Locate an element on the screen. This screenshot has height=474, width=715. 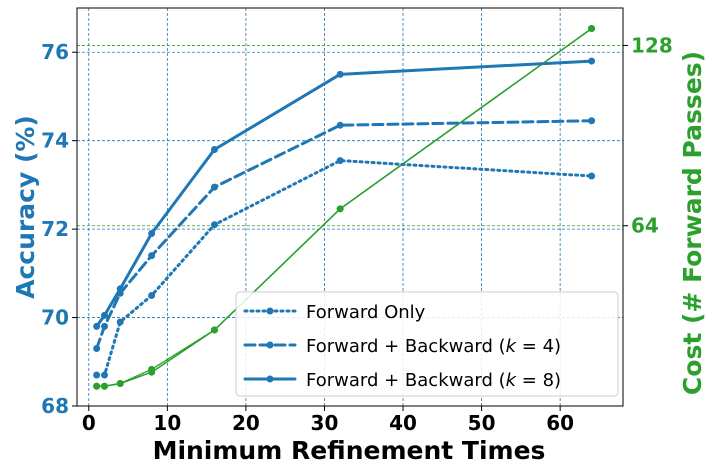
x-tick-label: 20 is located at coordinates (246, 423).